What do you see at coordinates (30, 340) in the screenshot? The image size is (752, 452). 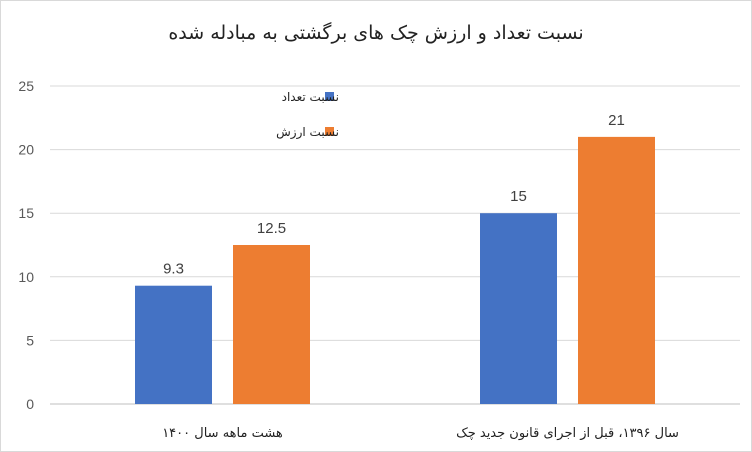 I see `y-tick-label: 5` at bounding box center [30, 340].